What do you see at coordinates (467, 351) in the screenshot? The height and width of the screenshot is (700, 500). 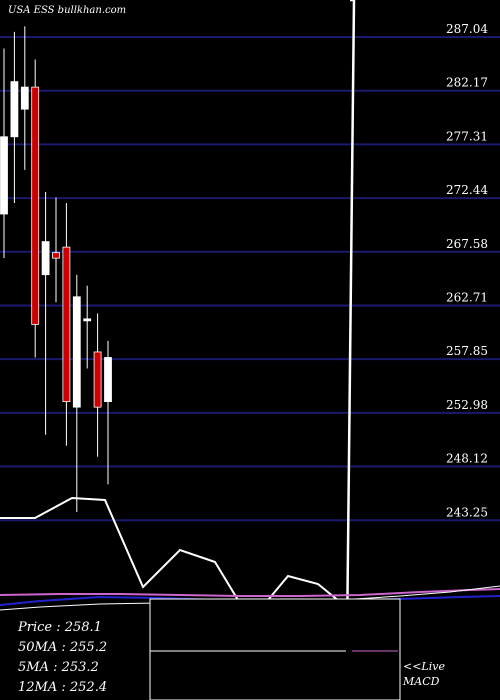 I see `y-tick-label: 257.85` at bounding box center [467, 351].